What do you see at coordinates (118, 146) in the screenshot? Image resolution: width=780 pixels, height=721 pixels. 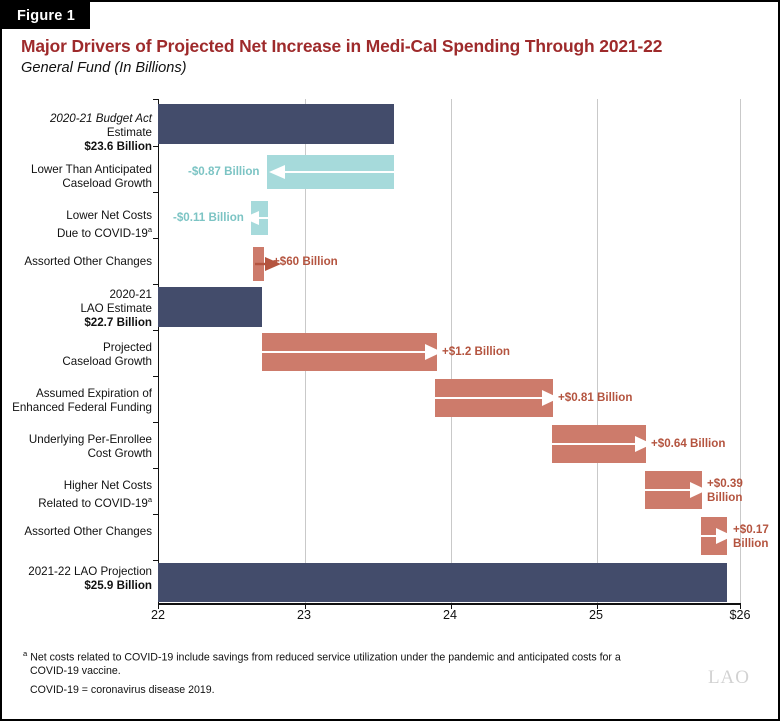 I see `label-value: $23.6 Billion` at bounding box center [118, 146].